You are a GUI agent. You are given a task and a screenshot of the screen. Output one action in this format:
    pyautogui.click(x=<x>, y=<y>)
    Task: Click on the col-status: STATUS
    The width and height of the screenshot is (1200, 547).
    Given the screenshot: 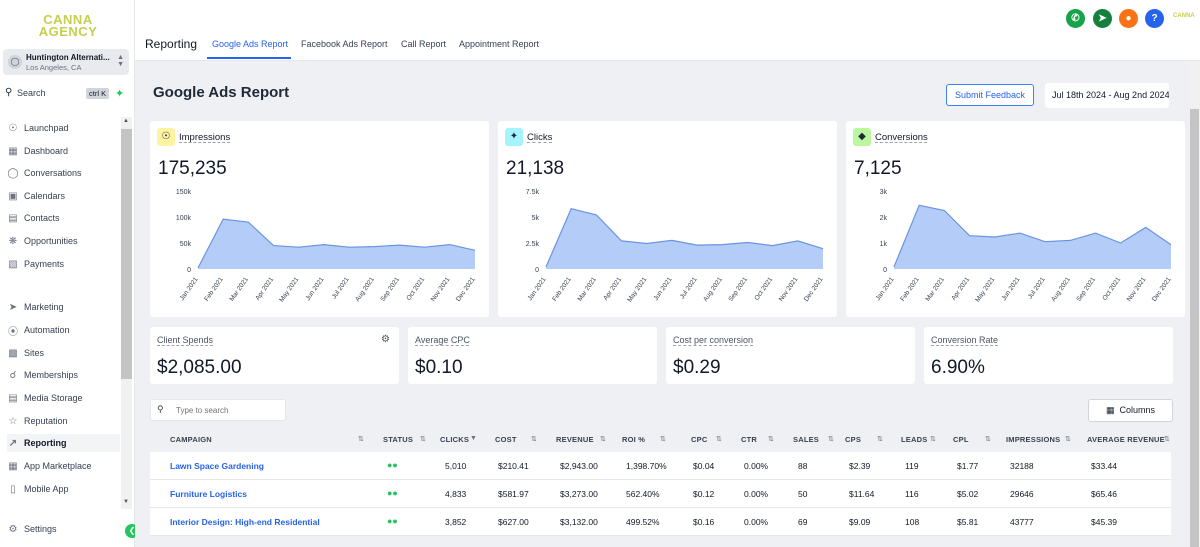 What is the action you would take?
    pyautogui.click(x=398, y=439)
    